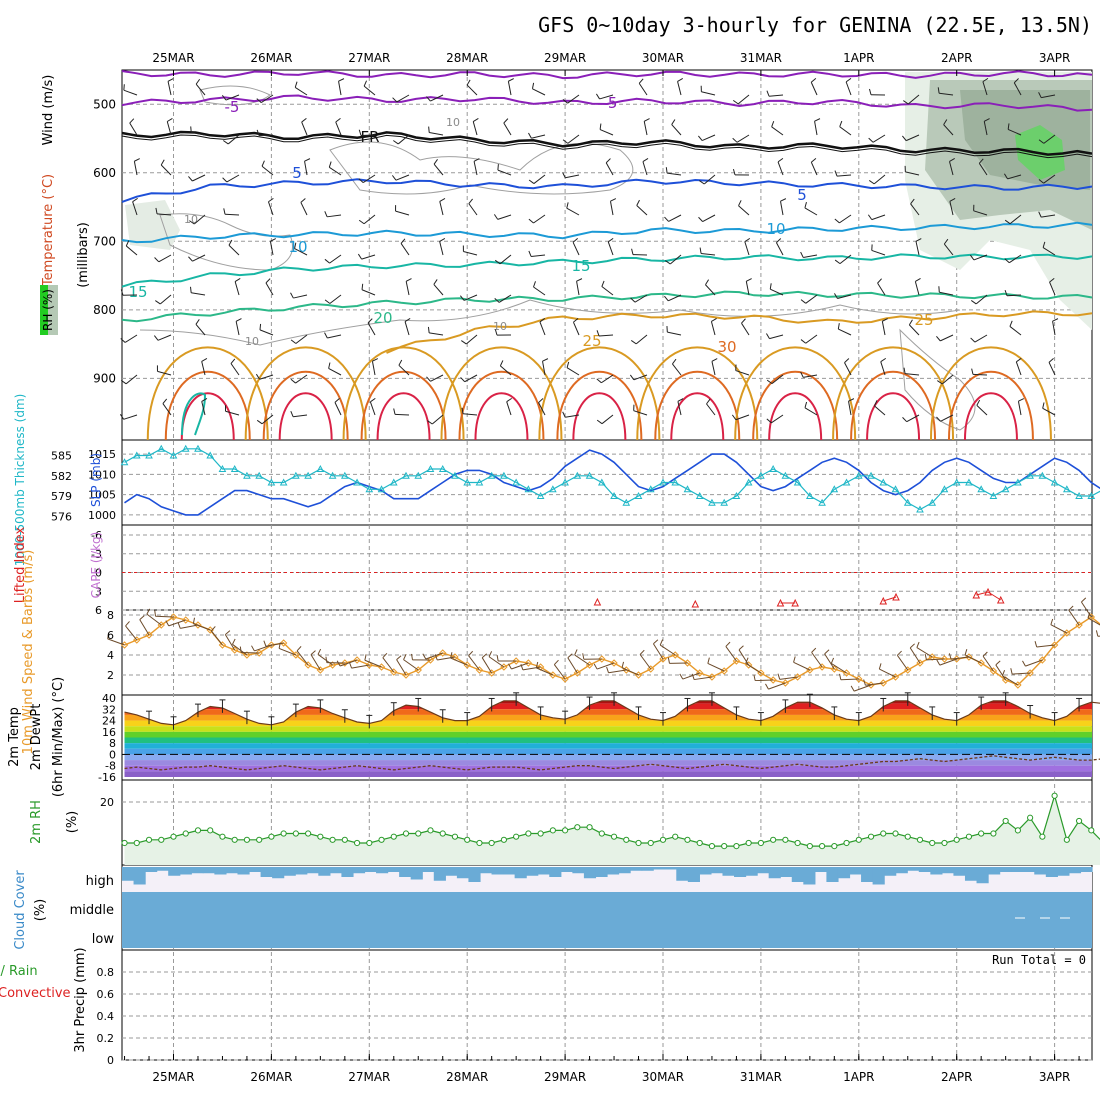 Image resolution: width=1100 pixels, height=1100 pixels. What do you see at coordinates (72, 822) in the screenshot?
I see `panel-title: (%)` at bounding box center [72, 822].